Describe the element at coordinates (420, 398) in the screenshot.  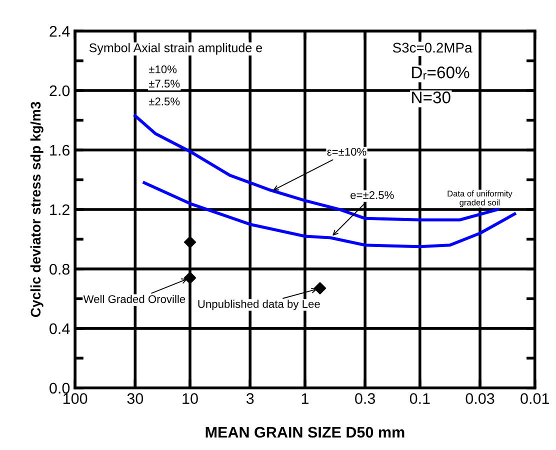
I see `x-tick-label: 0.1` at that location.